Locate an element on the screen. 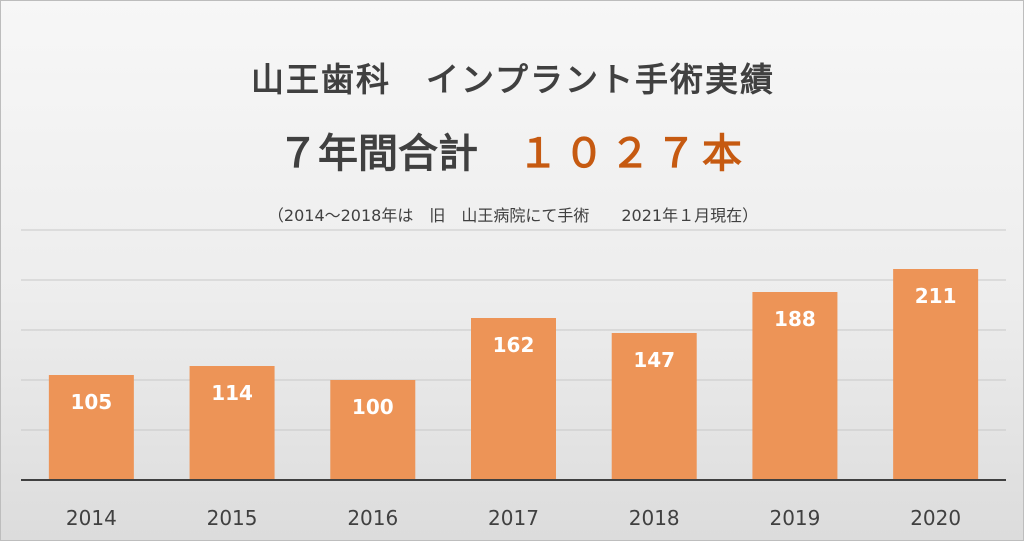 Image resolution: width=1024 pixels, height=541 pixels. bar-2014 is located at coordinates (91, 427).